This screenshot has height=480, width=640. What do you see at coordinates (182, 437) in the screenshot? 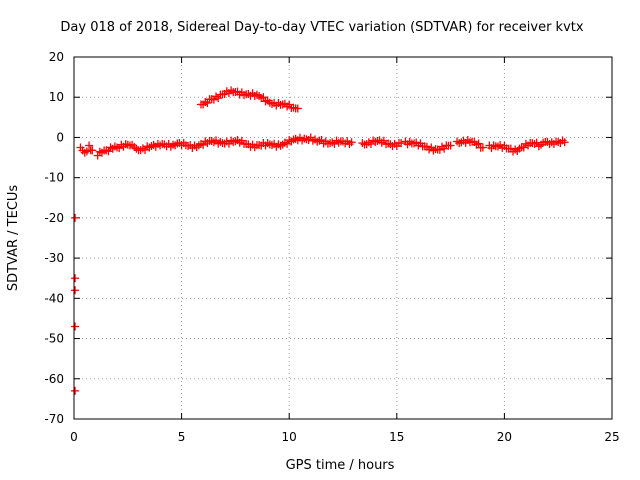
I see `x-tick-label: 5` at bounding box center [182, 437].